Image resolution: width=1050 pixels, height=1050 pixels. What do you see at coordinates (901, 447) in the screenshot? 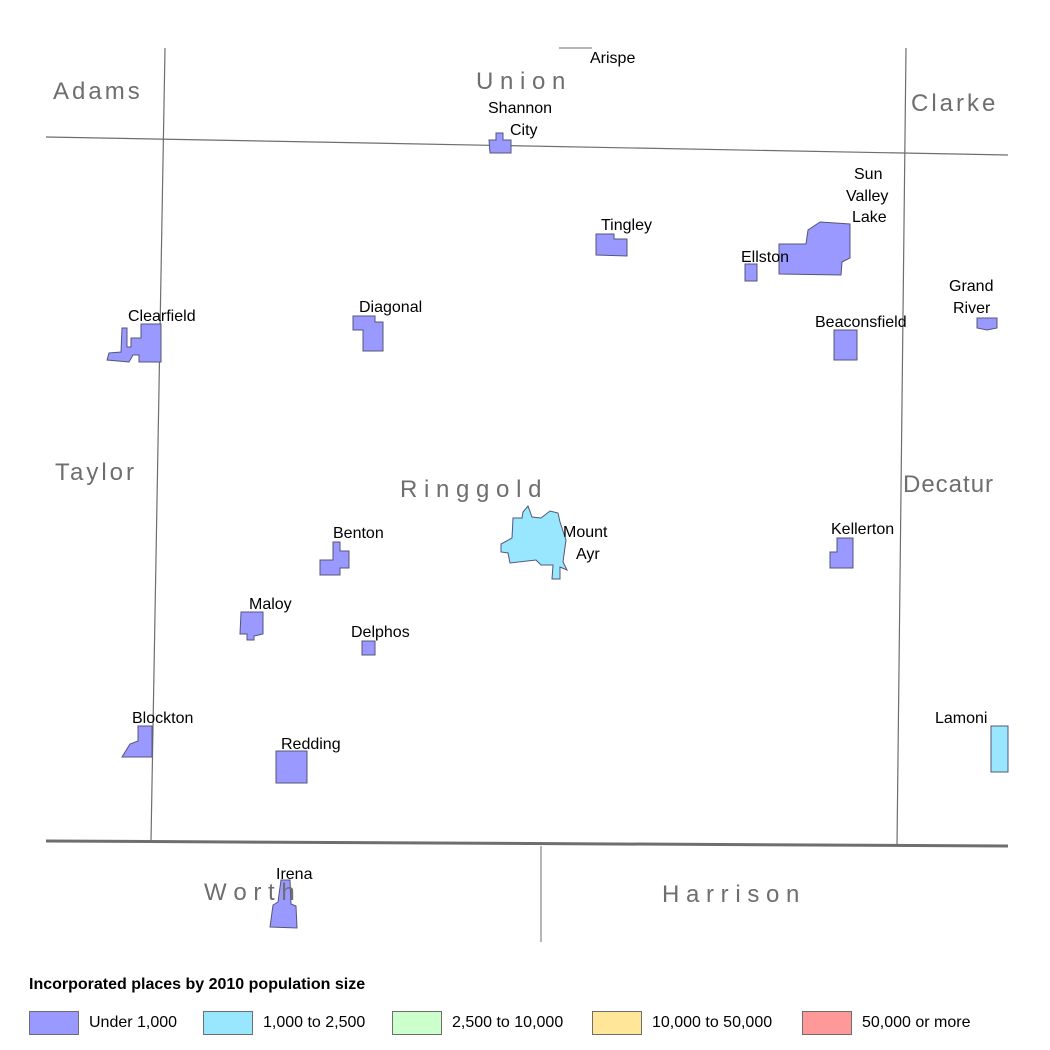
I see `boundary-east` at bounding box center [901, 447].